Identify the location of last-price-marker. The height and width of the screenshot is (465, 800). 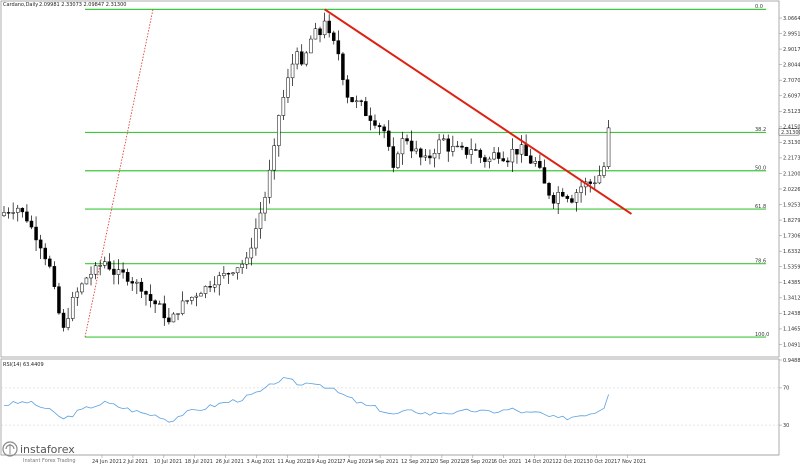
(789, 132).